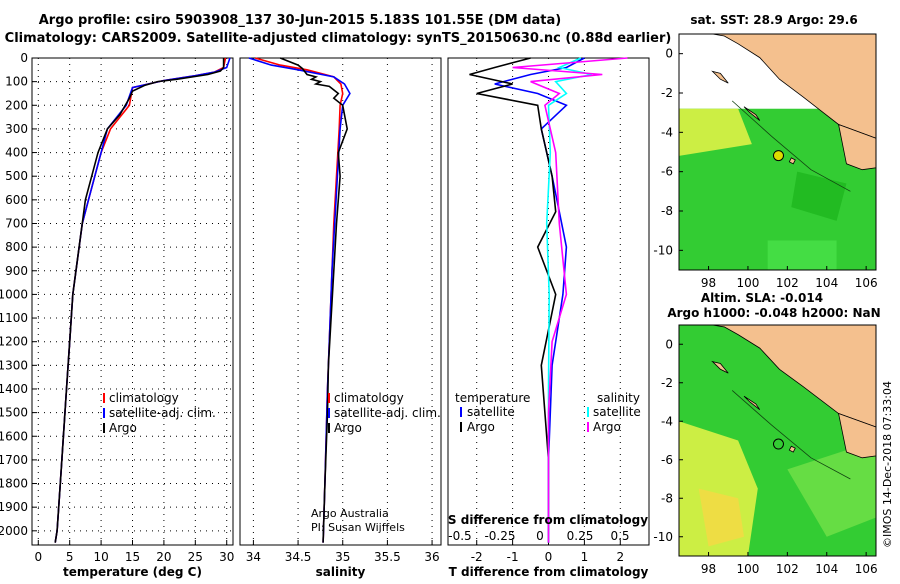  Describe the element at coordinates (513, 557) in the screenshot. I see `x-tick-label: -1` at that location.